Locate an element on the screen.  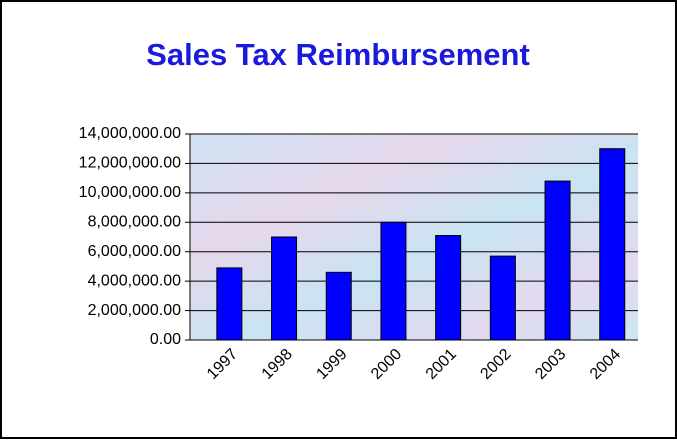
y-tick-label: 0.00 is located at coordinates (165, 339).